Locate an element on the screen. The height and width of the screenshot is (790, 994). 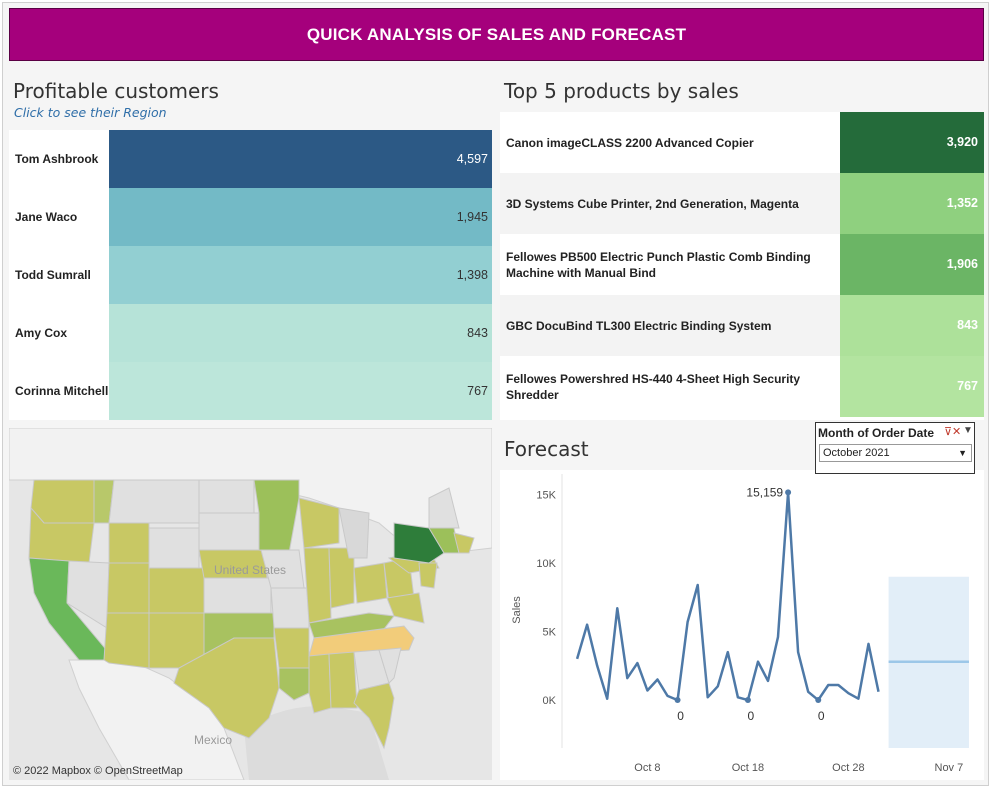
dashboard-title: QUICK ANALYSIS OF SALES AND FORECAST is located at coordinates (496, 34).